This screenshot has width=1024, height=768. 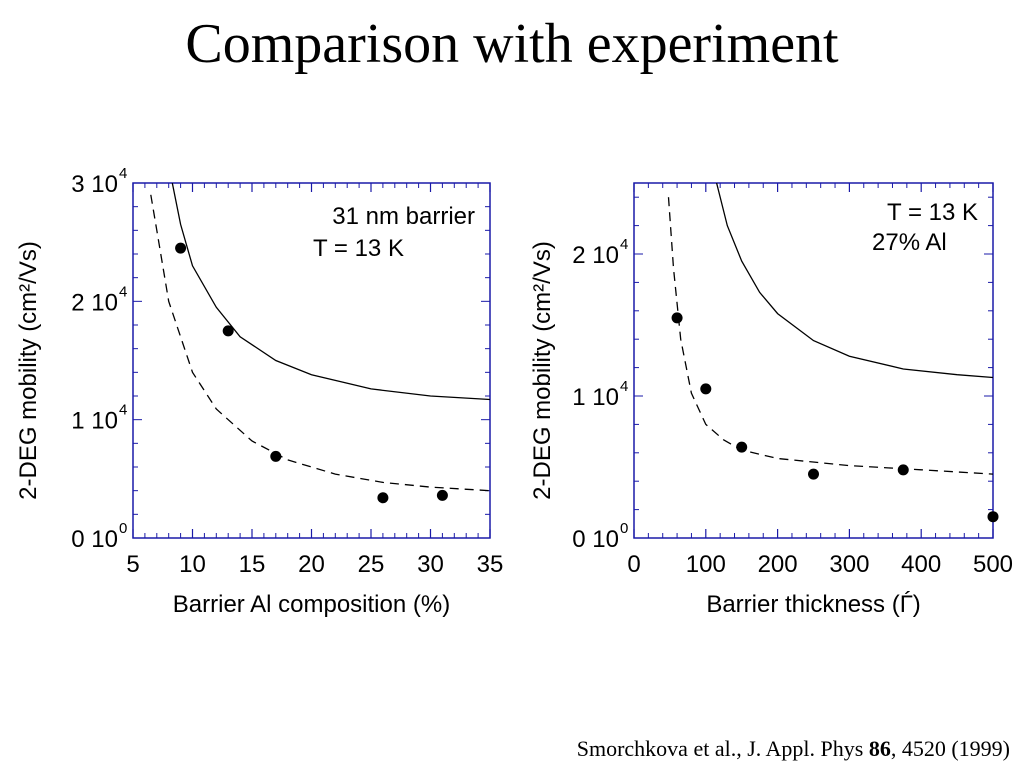 I want to click on x-tick-label: 100, so click(x=706, y=564).